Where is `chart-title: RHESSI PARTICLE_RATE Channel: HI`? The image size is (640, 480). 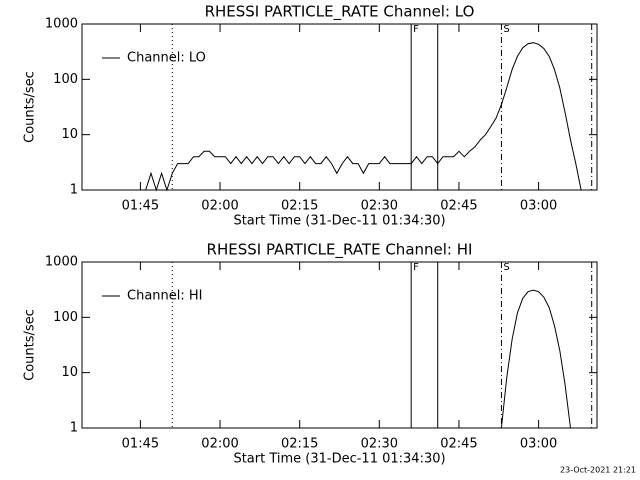 chart-title: RHESSI PARTICLE_RATE Channel: HI is located at coordinates (340, 250).